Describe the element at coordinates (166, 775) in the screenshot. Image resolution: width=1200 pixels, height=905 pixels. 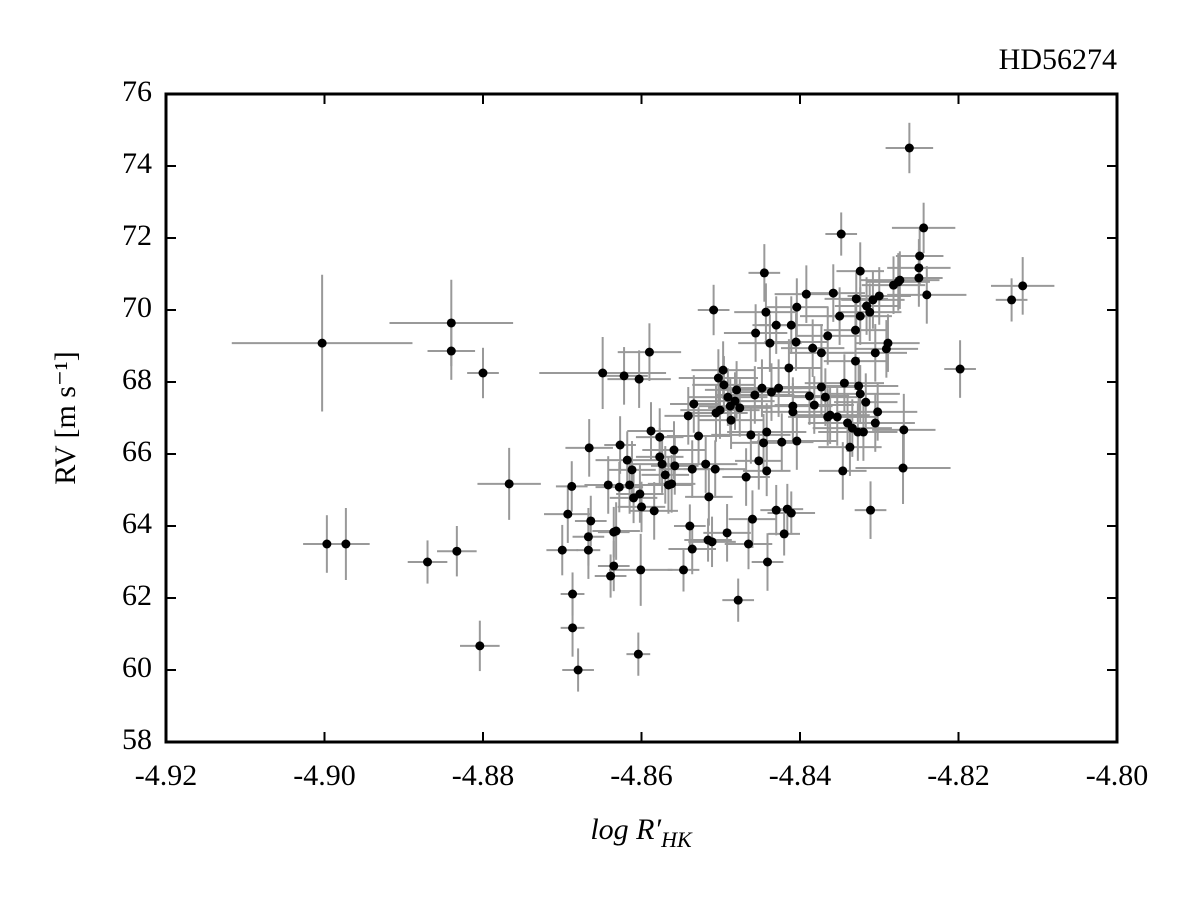
I see `x-tick-label: -4.92` at that location.